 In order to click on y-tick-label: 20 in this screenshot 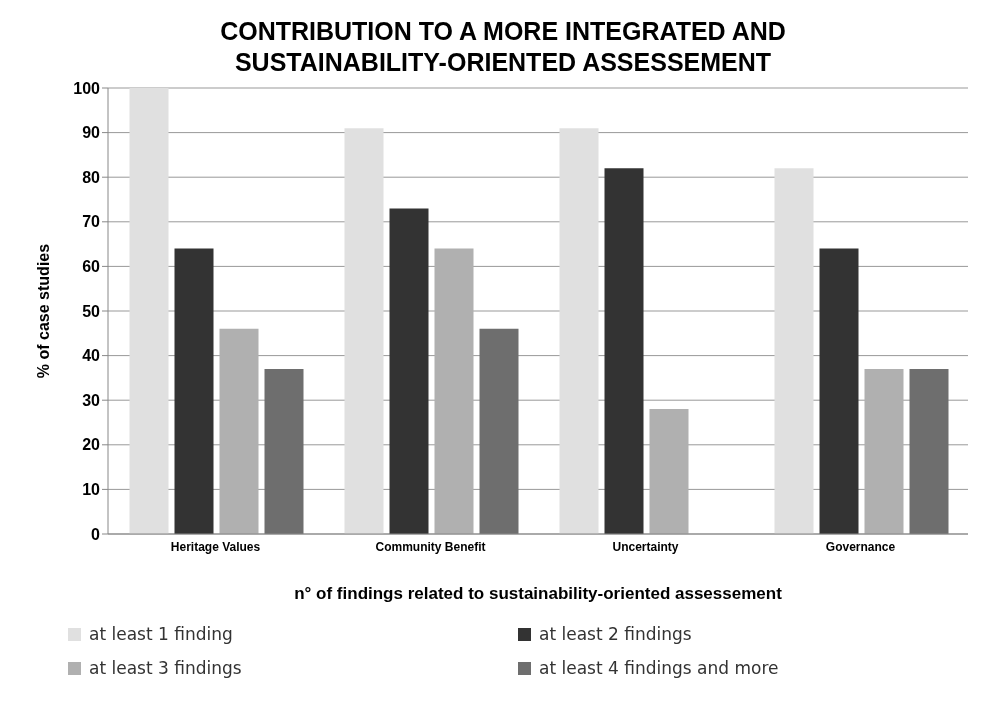, I will do `click(91, 445)`.